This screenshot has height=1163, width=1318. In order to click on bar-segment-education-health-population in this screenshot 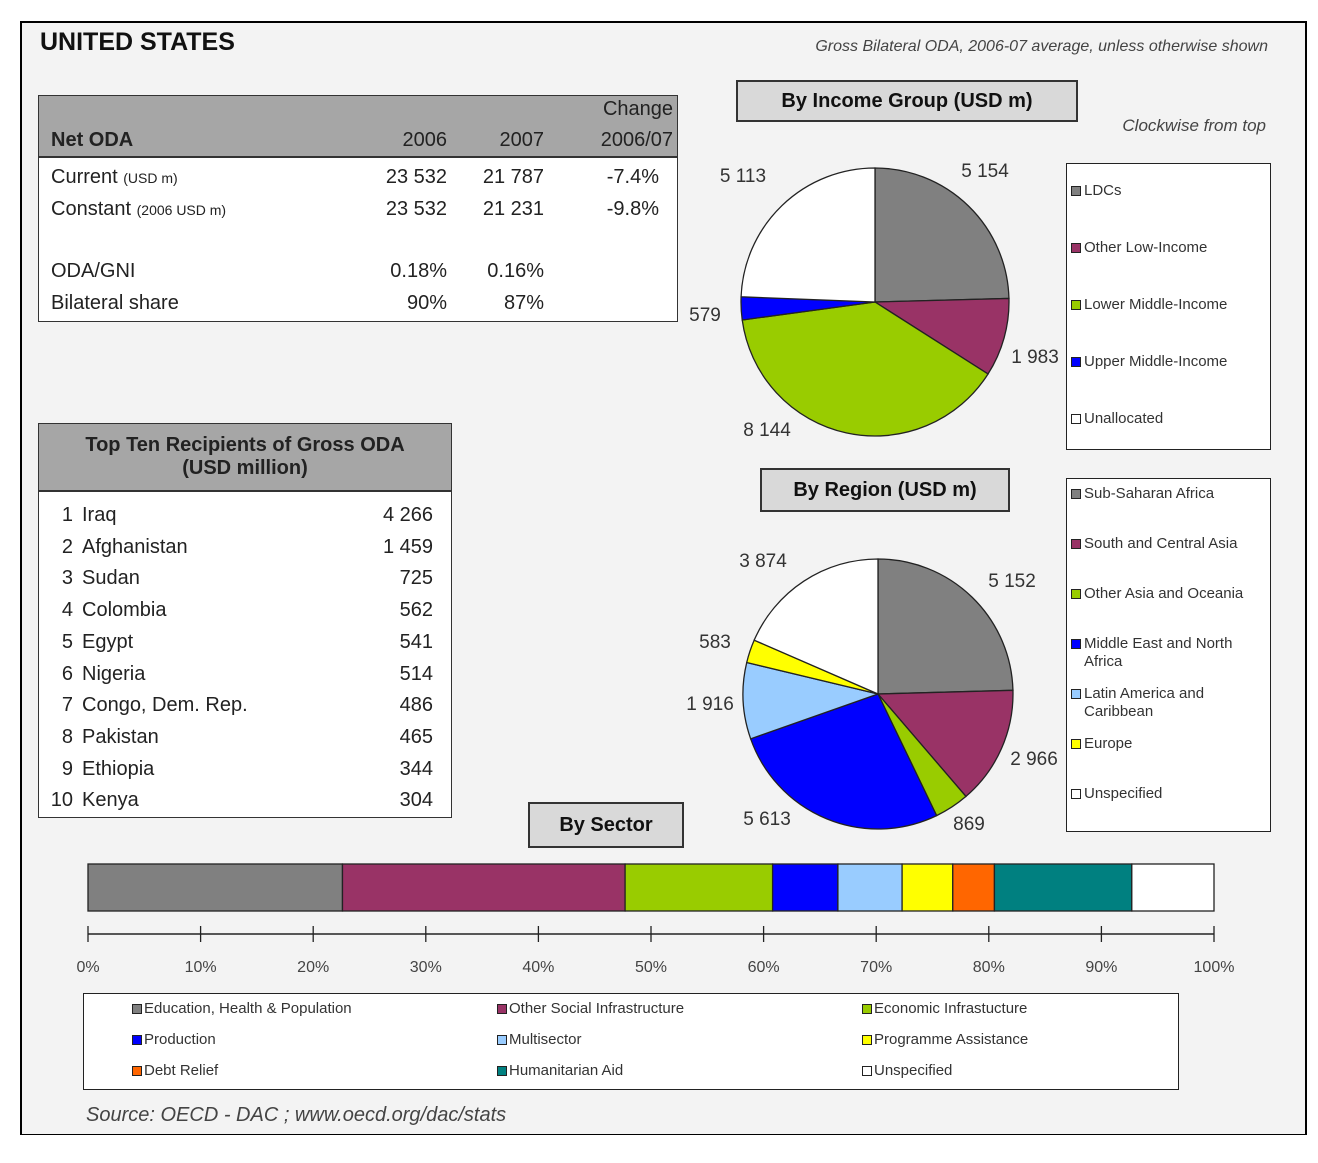, I will do `click(215, 887)`.